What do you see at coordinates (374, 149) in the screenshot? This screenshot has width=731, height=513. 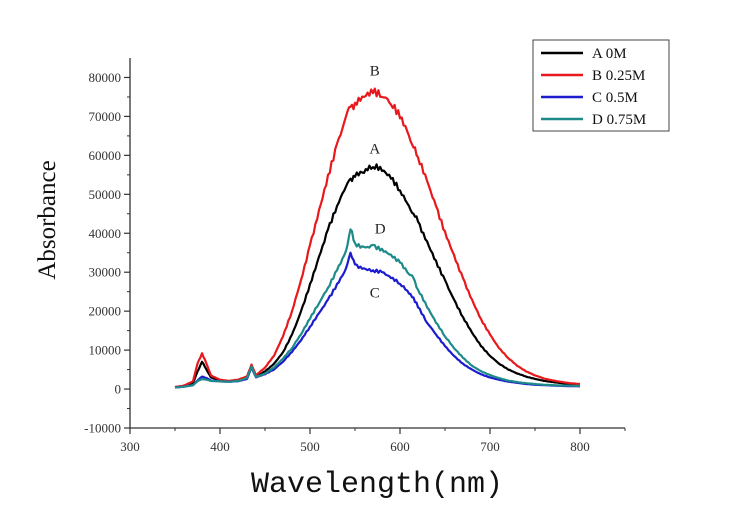 I see `peak-label-a: A` at bounding box center [374, 149].